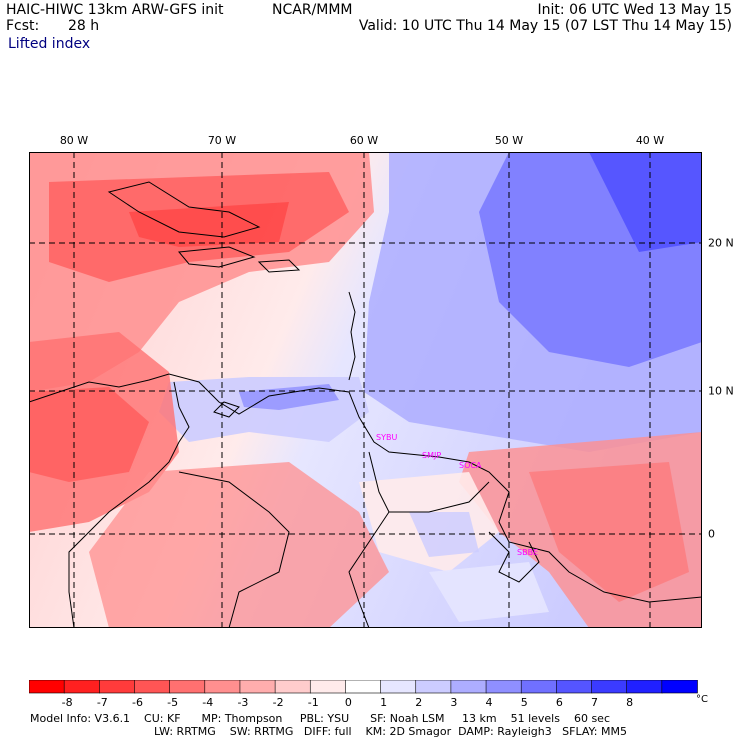 Image resolution: width=740 pixels, height=740 pixels. Describe the element at coordinates (173, 702) in the screenshot. I see `colorbar-tick-label: -5` at that location.